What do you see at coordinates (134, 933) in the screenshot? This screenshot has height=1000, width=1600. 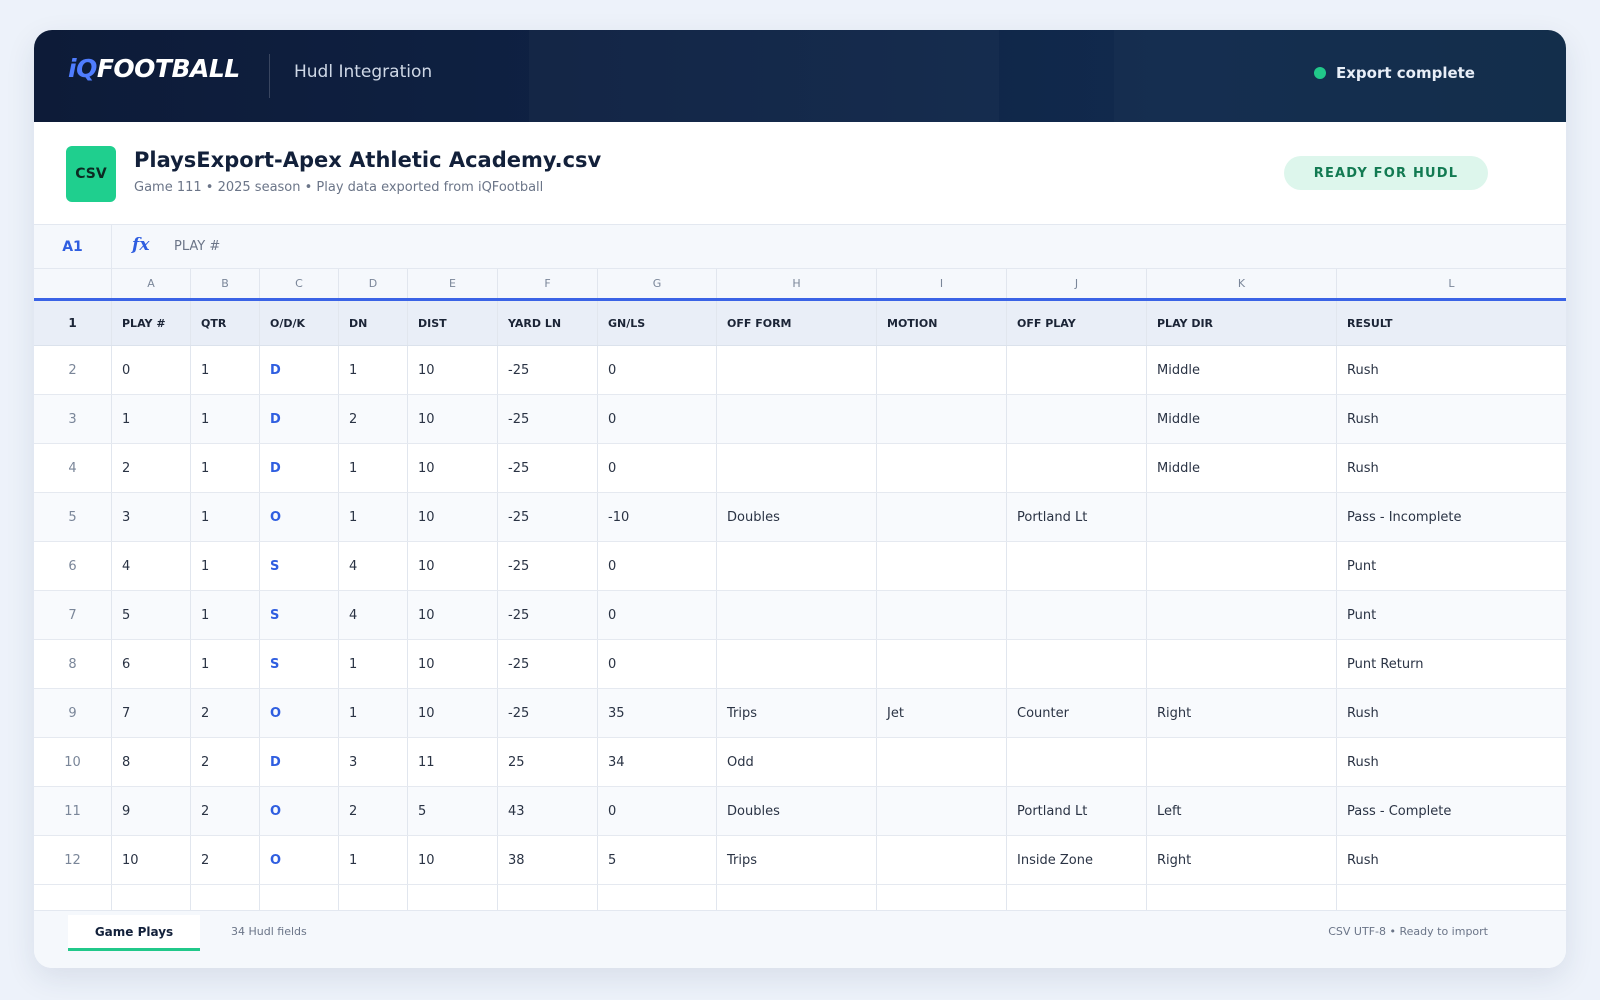 I see `tab-game-plays: Game Plays` at bounding box center [134, 933].